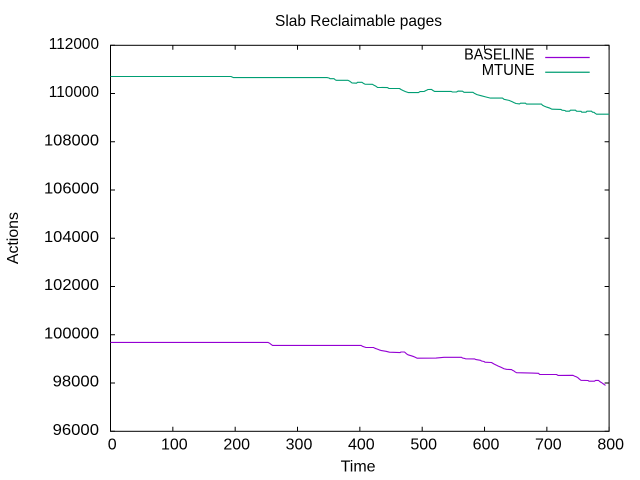 Image resolution: width=640 pixels, height=480 pixels. I want to click on svg-text: 0, so click(112, 445).